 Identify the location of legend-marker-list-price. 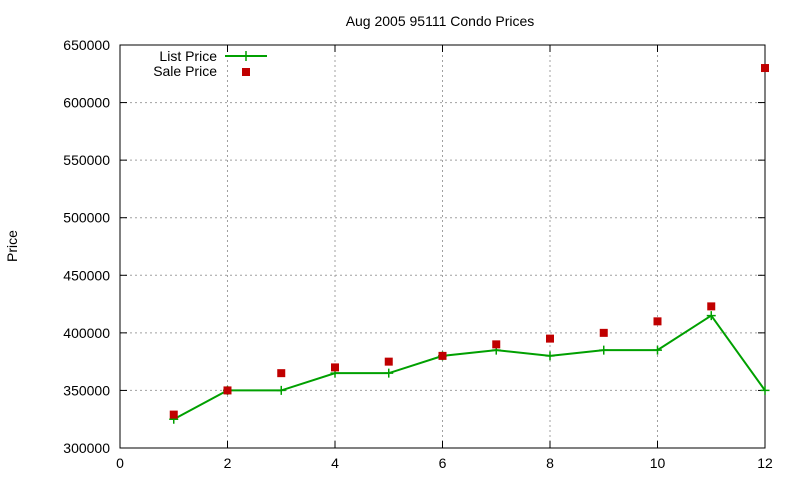
(246, 56).